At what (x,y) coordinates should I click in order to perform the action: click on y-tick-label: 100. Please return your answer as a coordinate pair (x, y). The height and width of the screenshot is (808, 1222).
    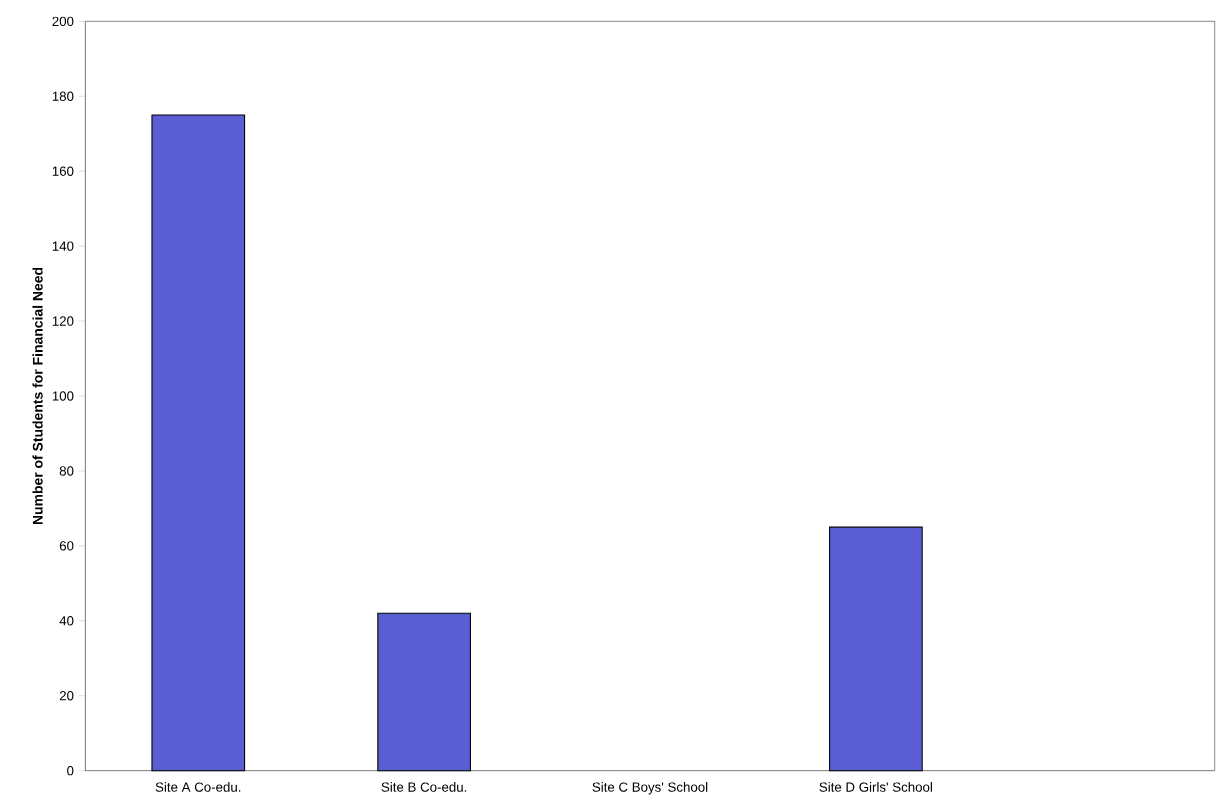
    Looking at the image, I should click on (63, 396).